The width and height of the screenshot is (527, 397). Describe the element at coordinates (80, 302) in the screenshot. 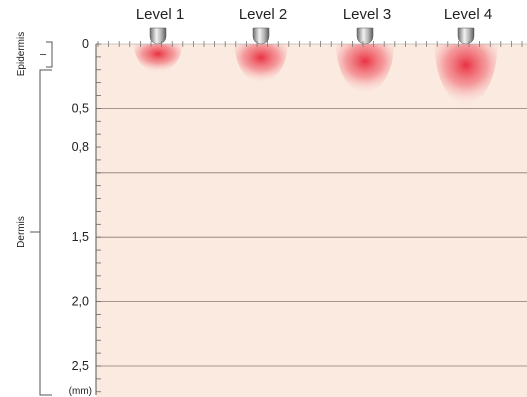

I see `depth-label-4: 2,0` at that location.